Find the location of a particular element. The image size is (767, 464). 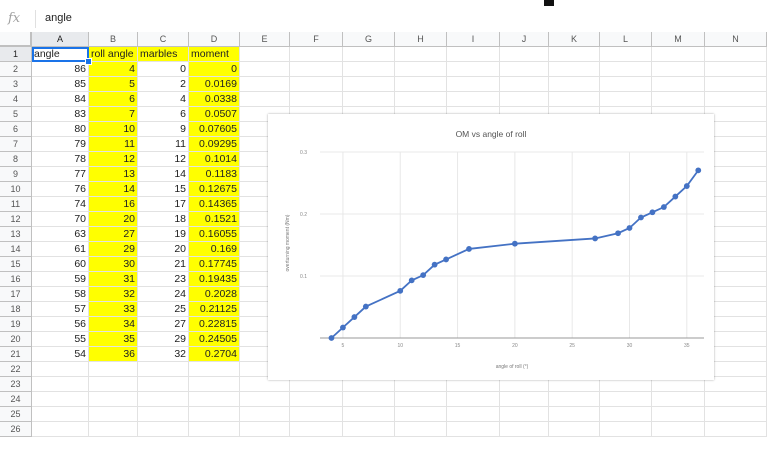

cell-l24 is located at coordinates (626, 399).